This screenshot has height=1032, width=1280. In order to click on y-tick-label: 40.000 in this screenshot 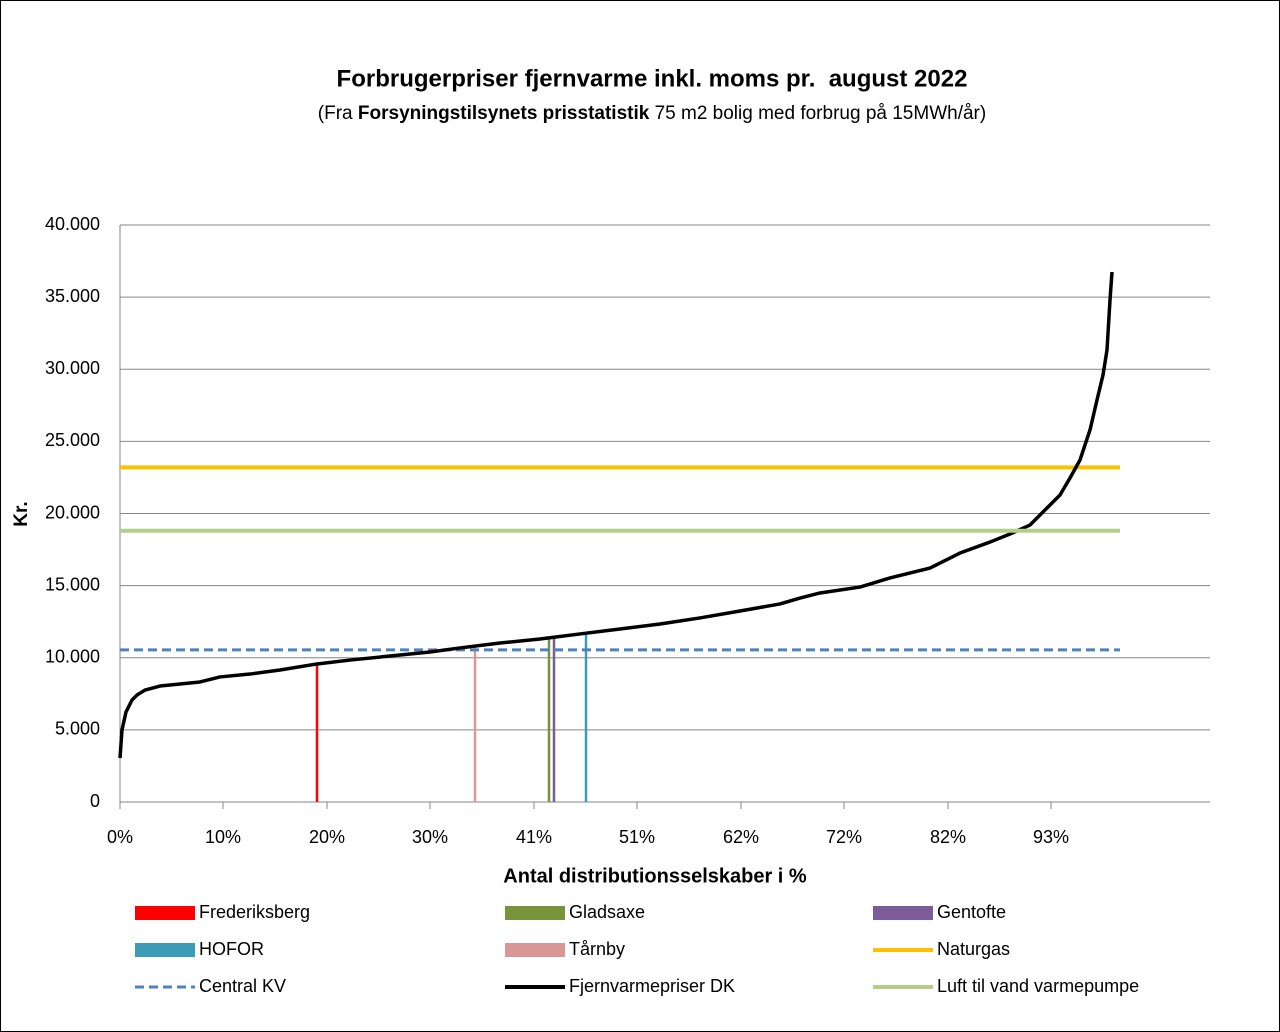, I will do `click(72, 224)`.